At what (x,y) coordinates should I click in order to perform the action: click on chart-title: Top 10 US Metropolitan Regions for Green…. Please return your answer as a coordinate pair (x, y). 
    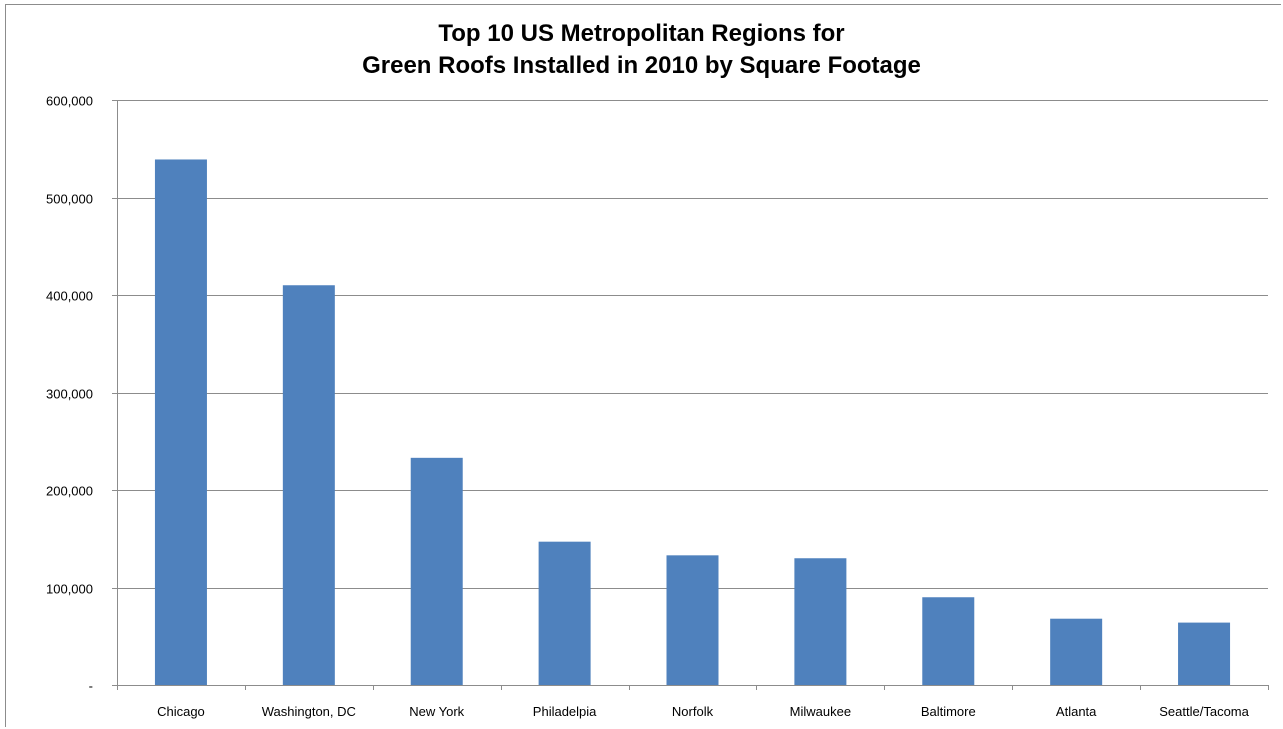
    Looking at the image, I should click on (641, 50).